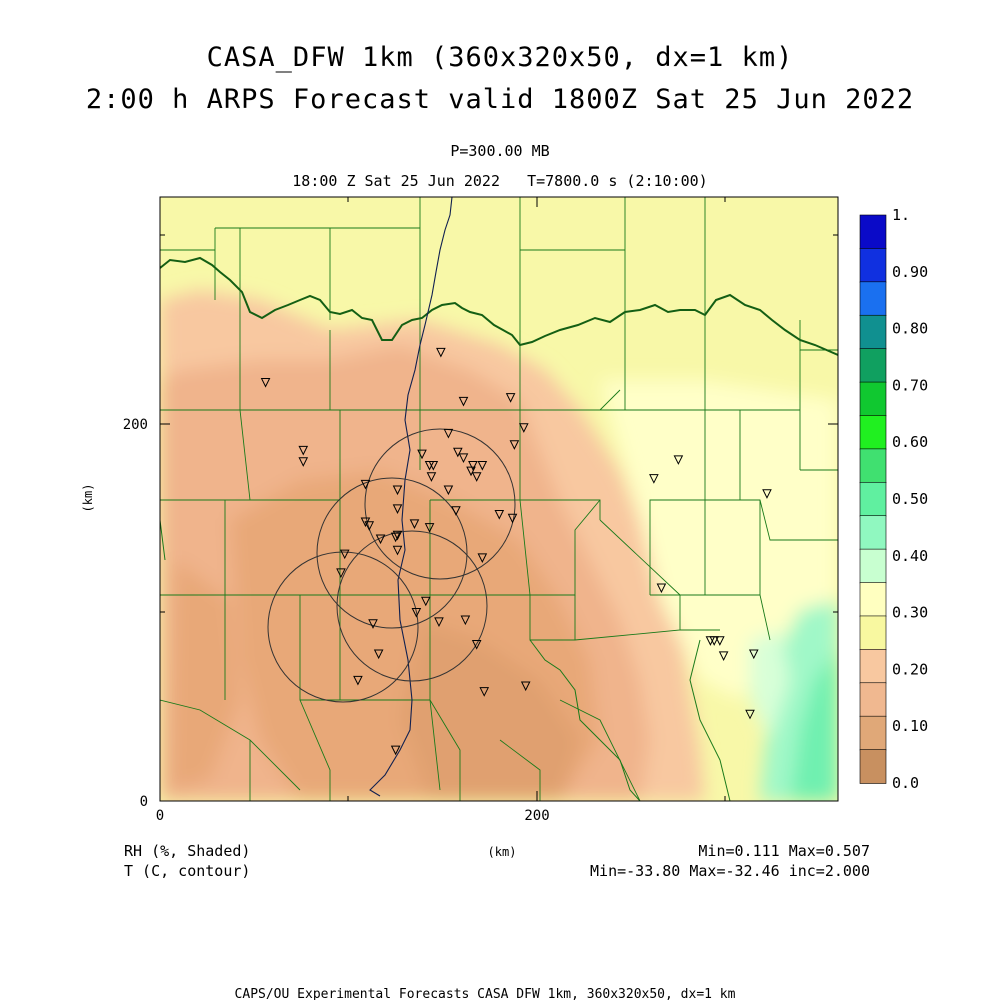 Image resolution: width=1000 pixels, height=1000 pixels. Describe the element at coordinates (536, 816) in the screenshot. I see `x-tick-200: 200` at that location.